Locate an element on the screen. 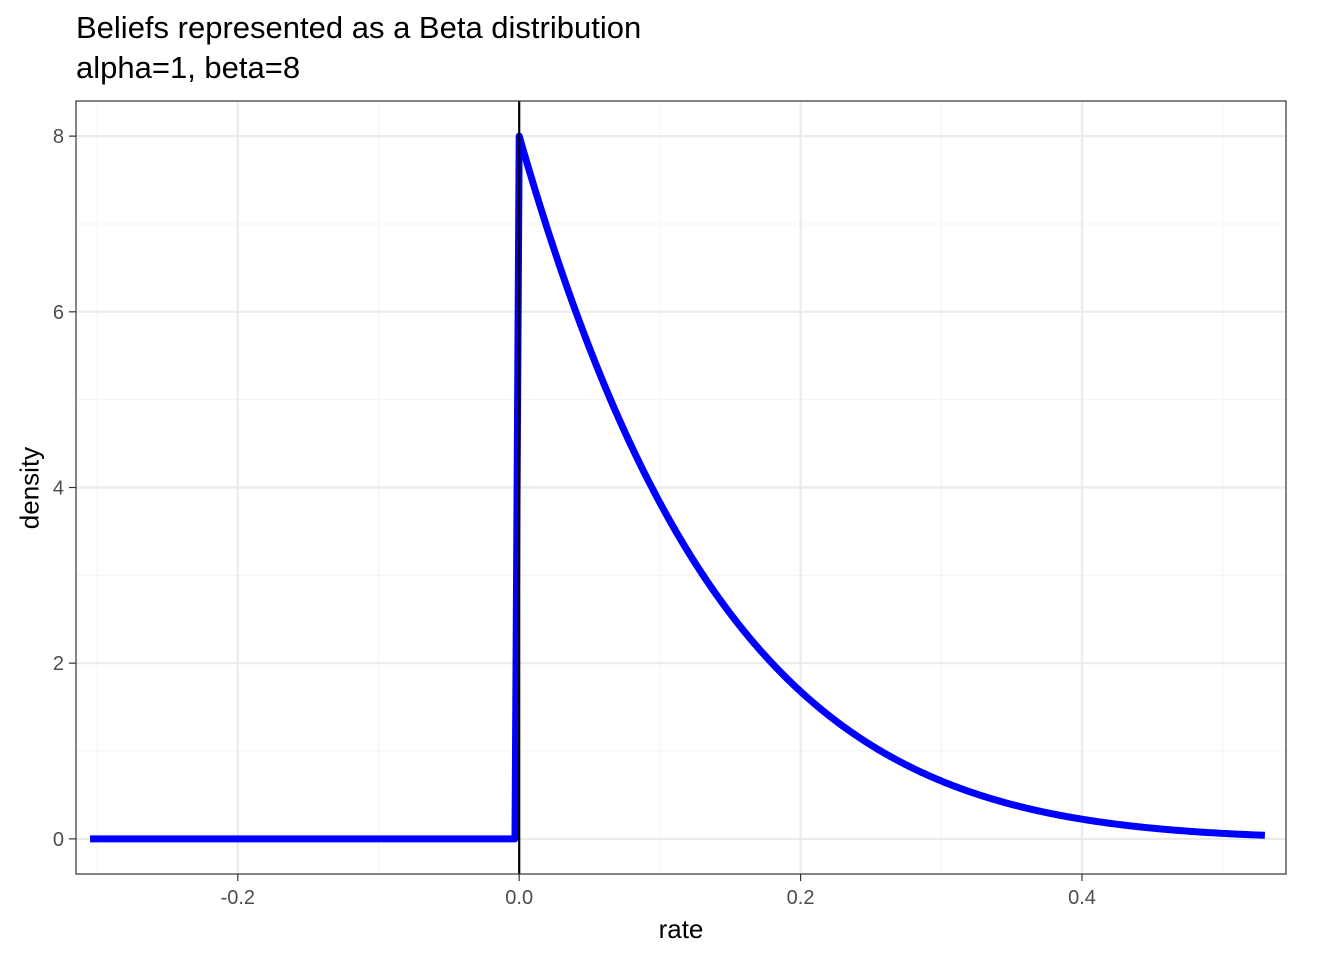 The height and width of the screenshot is (960, 1344). y-tick-label: 2 is located at coordinates (58, 664).